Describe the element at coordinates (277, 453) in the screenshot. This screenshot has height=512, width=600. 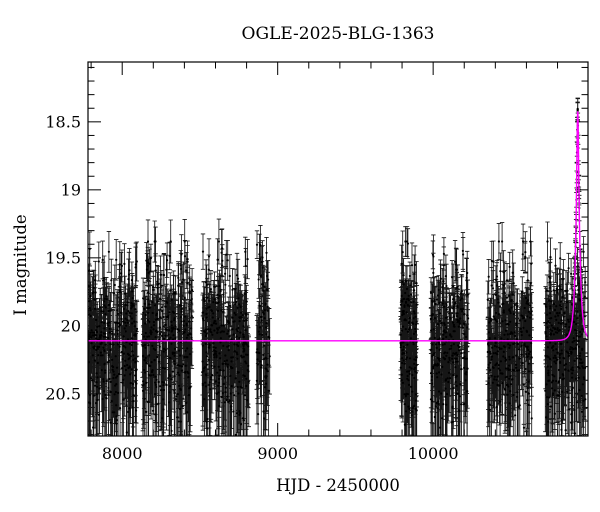
I see `x-tick-label: 9000` at that location.